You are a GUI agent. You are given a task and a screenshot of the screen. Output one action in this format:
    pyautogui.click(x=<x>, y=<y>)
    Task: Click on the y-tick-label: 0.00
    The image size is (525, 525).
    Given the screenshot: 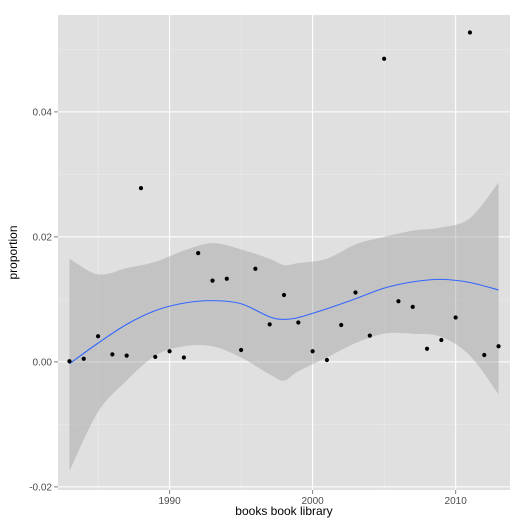 What is the action you would take?
    pyautogui.click(x=43, y=362)
    